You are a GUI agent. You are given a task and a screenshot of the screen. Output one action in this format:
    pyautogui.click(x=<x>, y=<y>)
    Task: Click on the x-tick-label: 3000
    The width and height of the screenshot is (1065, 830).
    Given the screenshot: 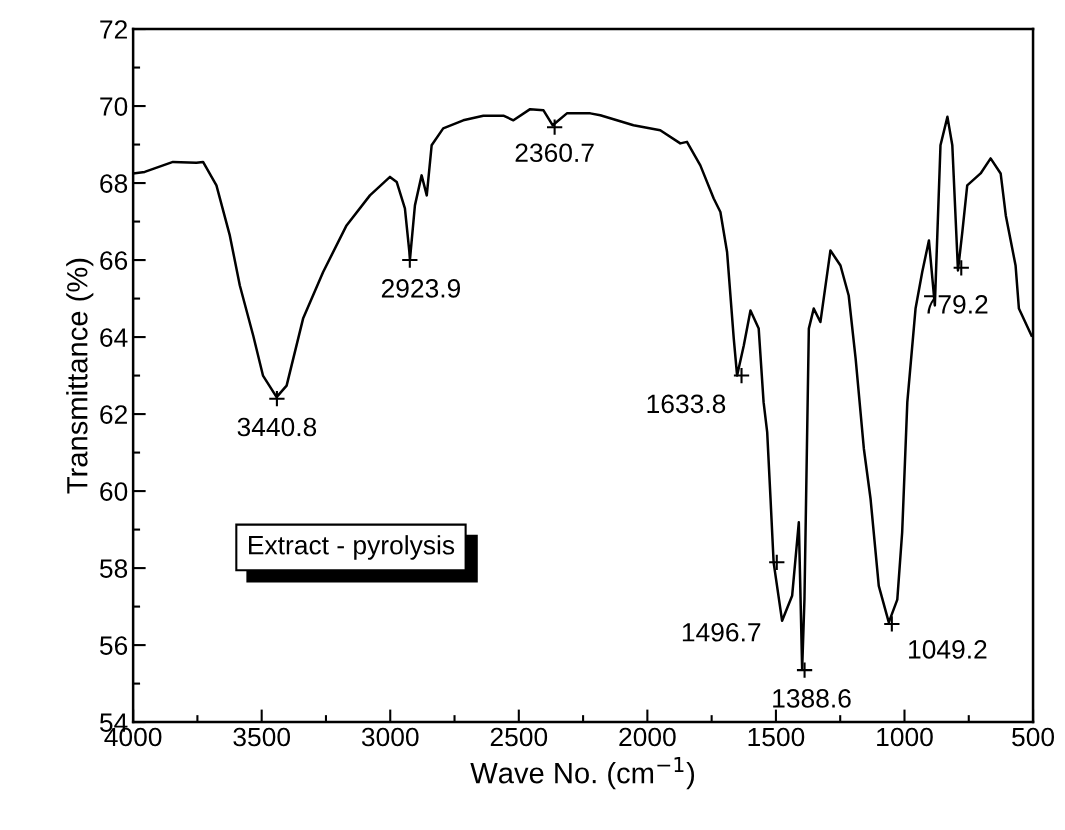 What is the action you would take?
    pyautogui.click(x=390, y=737)
    